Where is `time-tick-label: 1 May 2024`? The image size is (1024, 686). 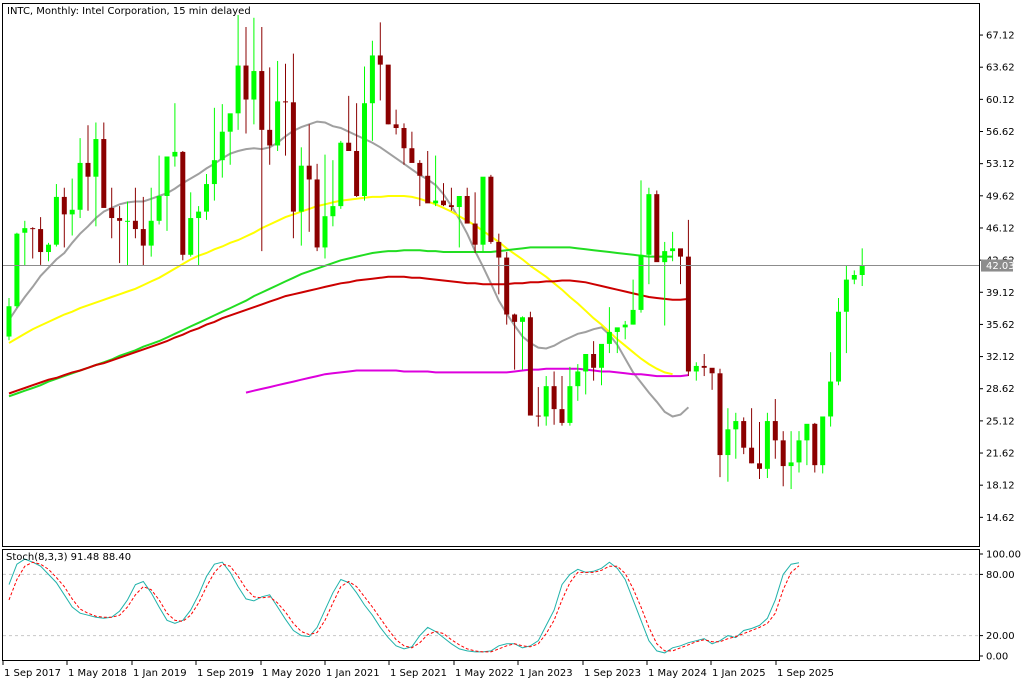 time-tick-label: 1 May 2024 is located at coordinates (677, 673).